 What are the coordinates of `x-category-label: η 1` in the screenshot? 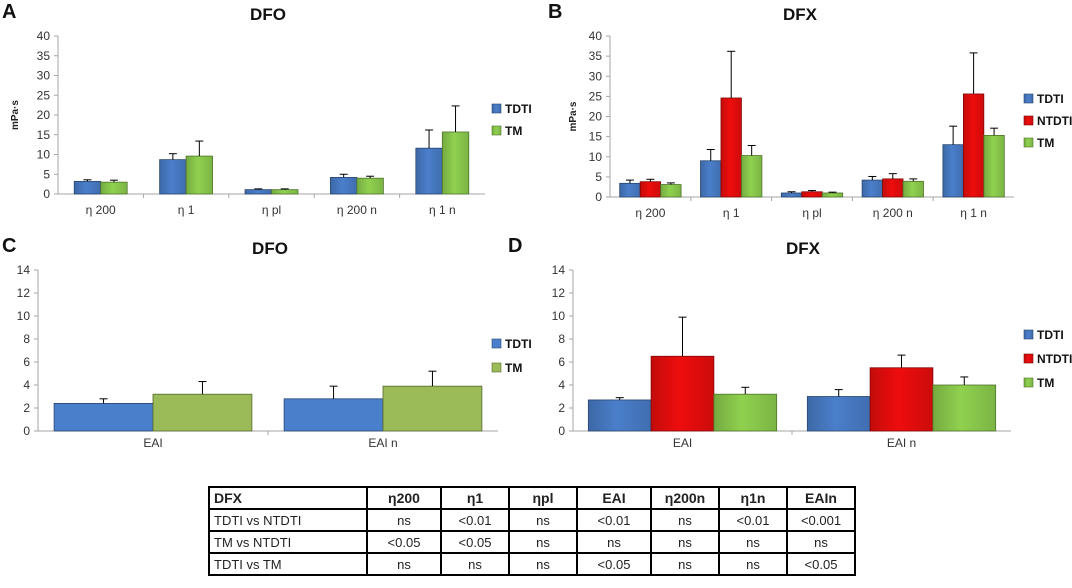 It's located at (186, 210).